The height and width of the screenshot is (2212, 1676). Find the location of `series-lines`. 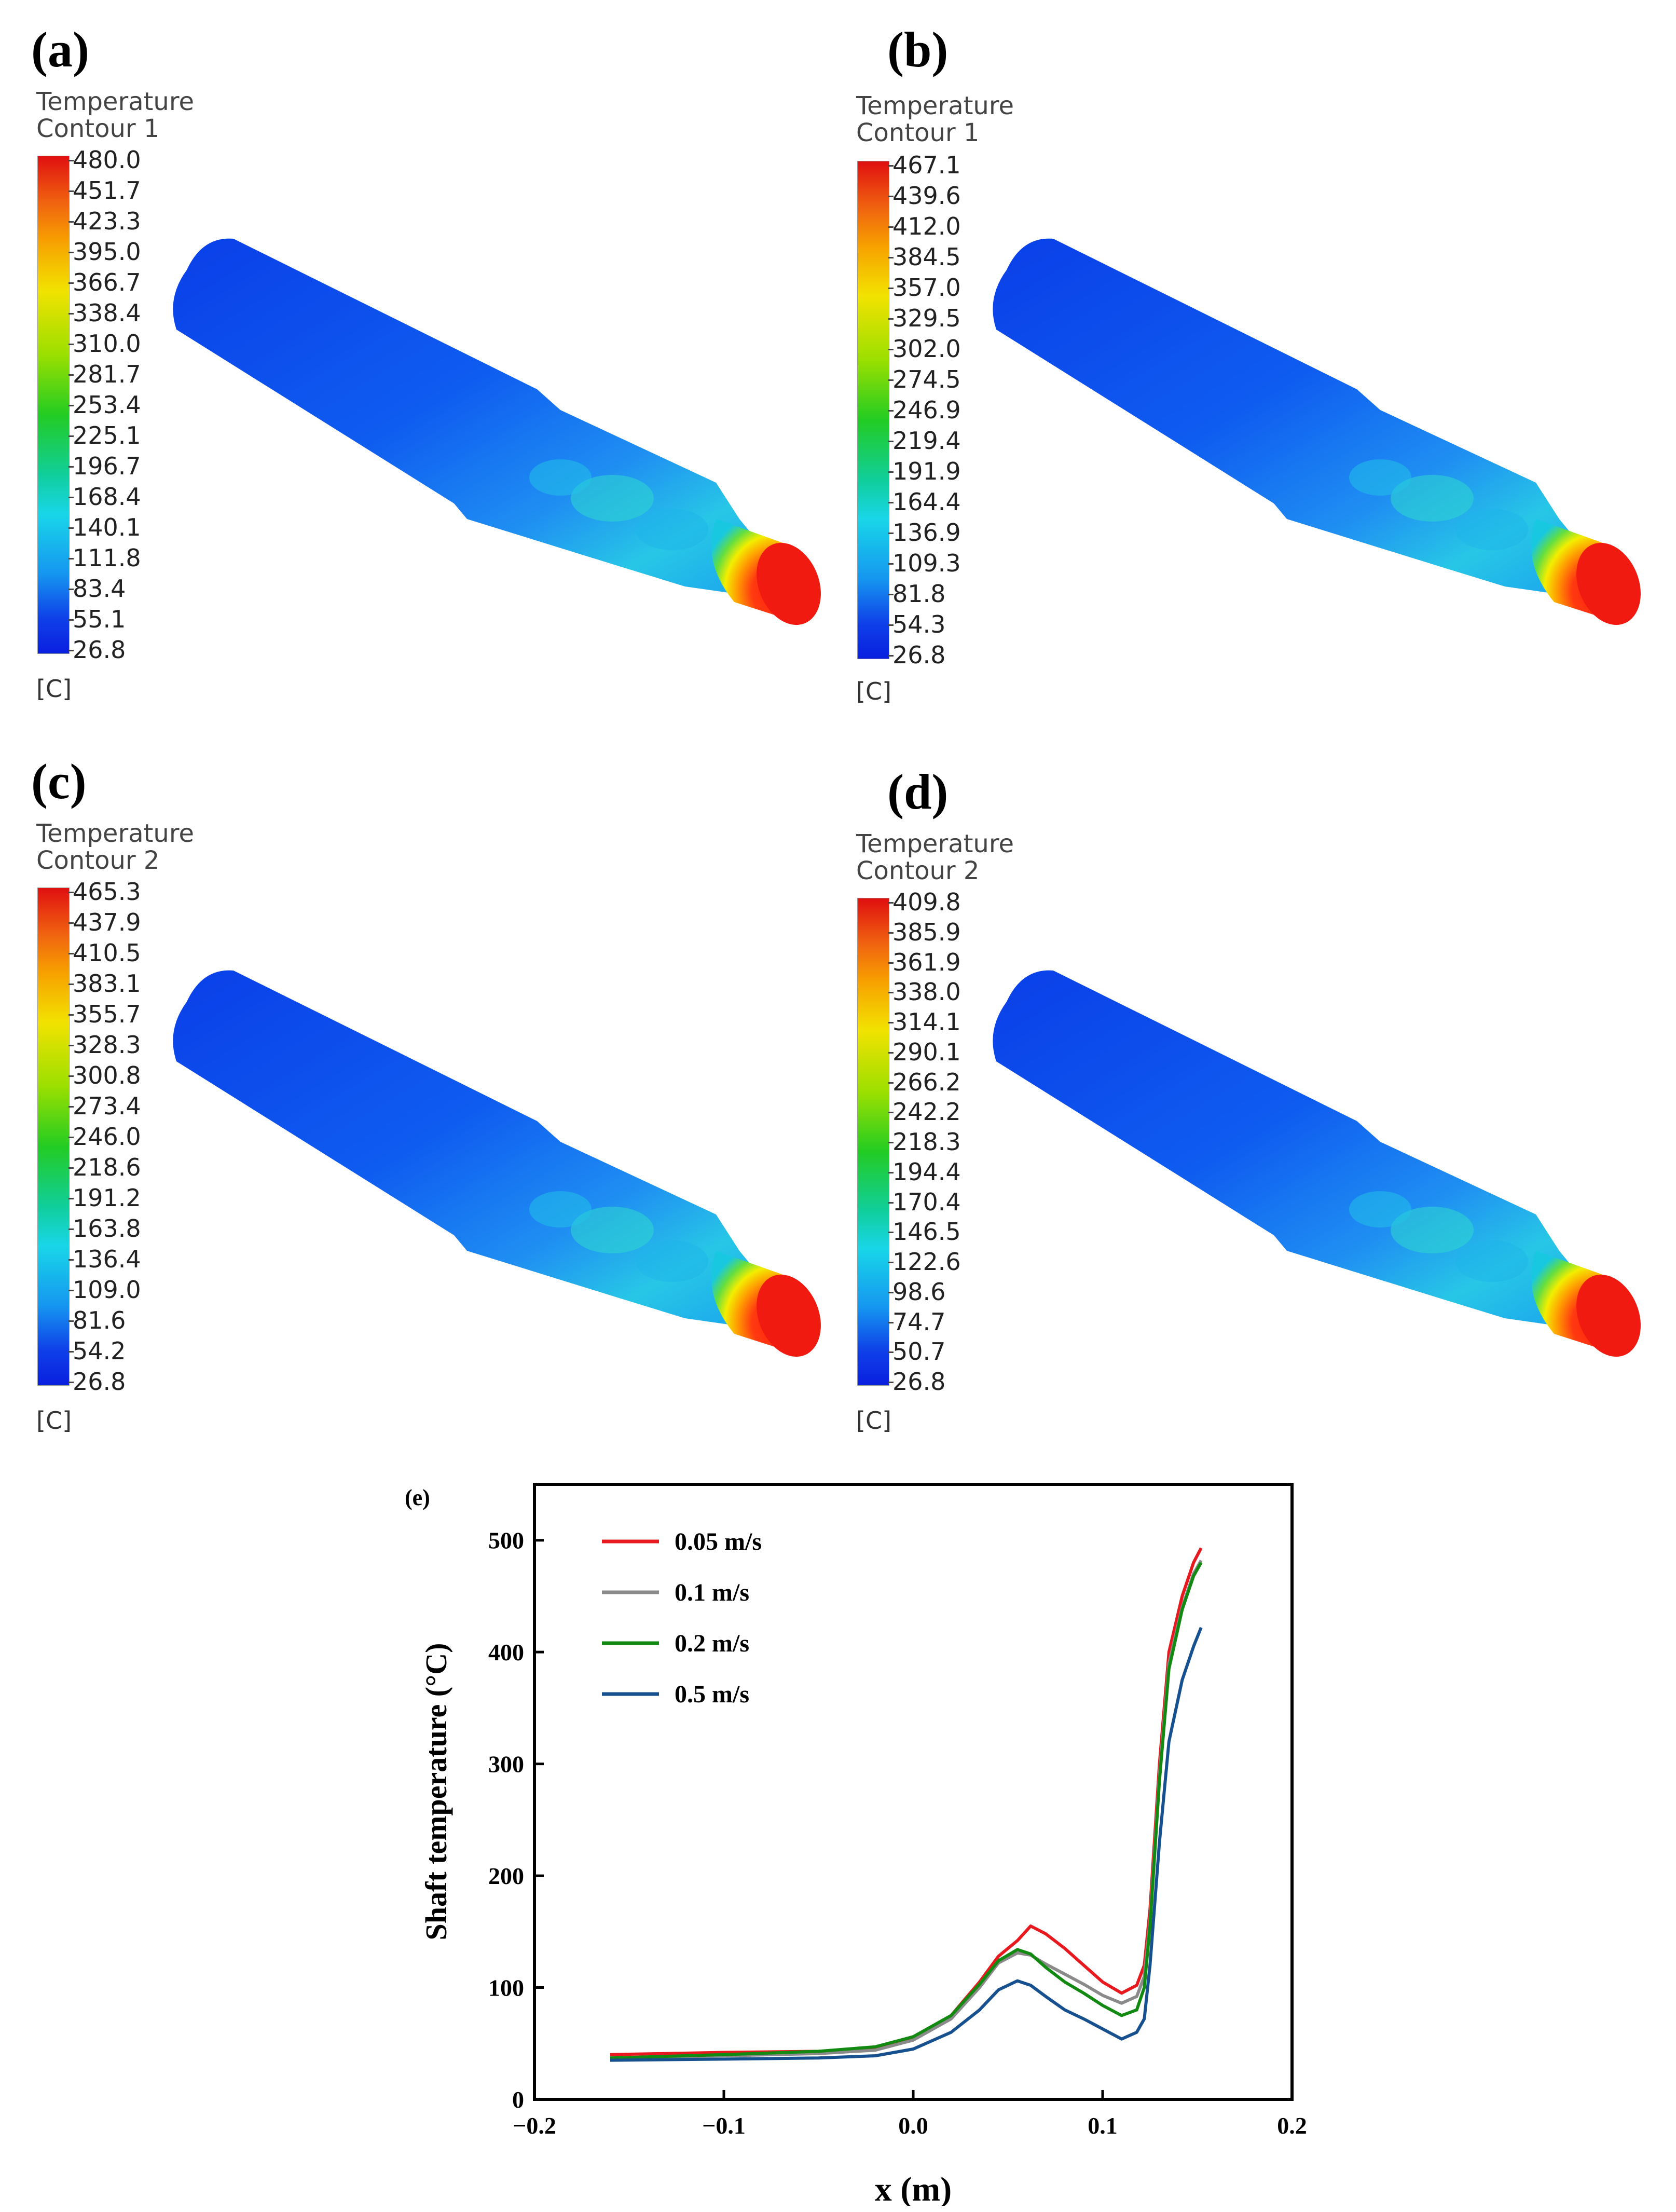

series-lines is located at coordinates (906, 1804).